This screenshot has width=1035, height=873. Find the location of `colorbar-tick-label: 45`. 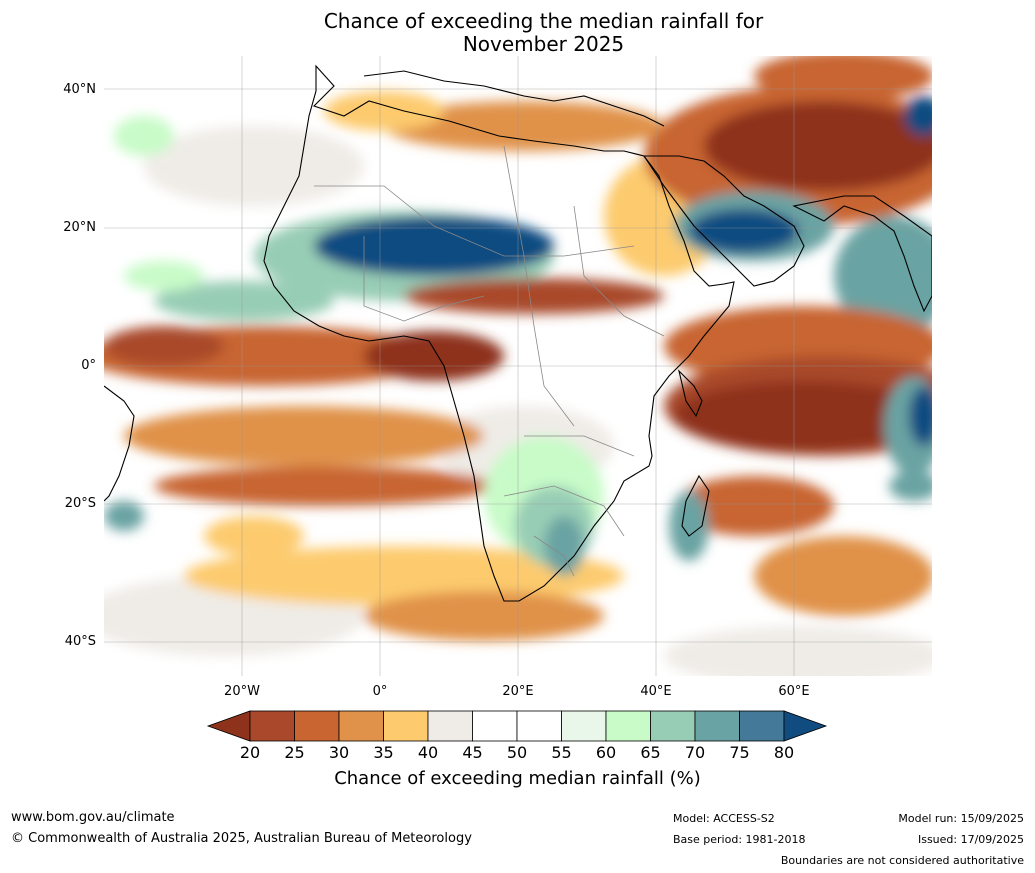

colorbar-tick-label: 45 is located at coordinates (472, 752).